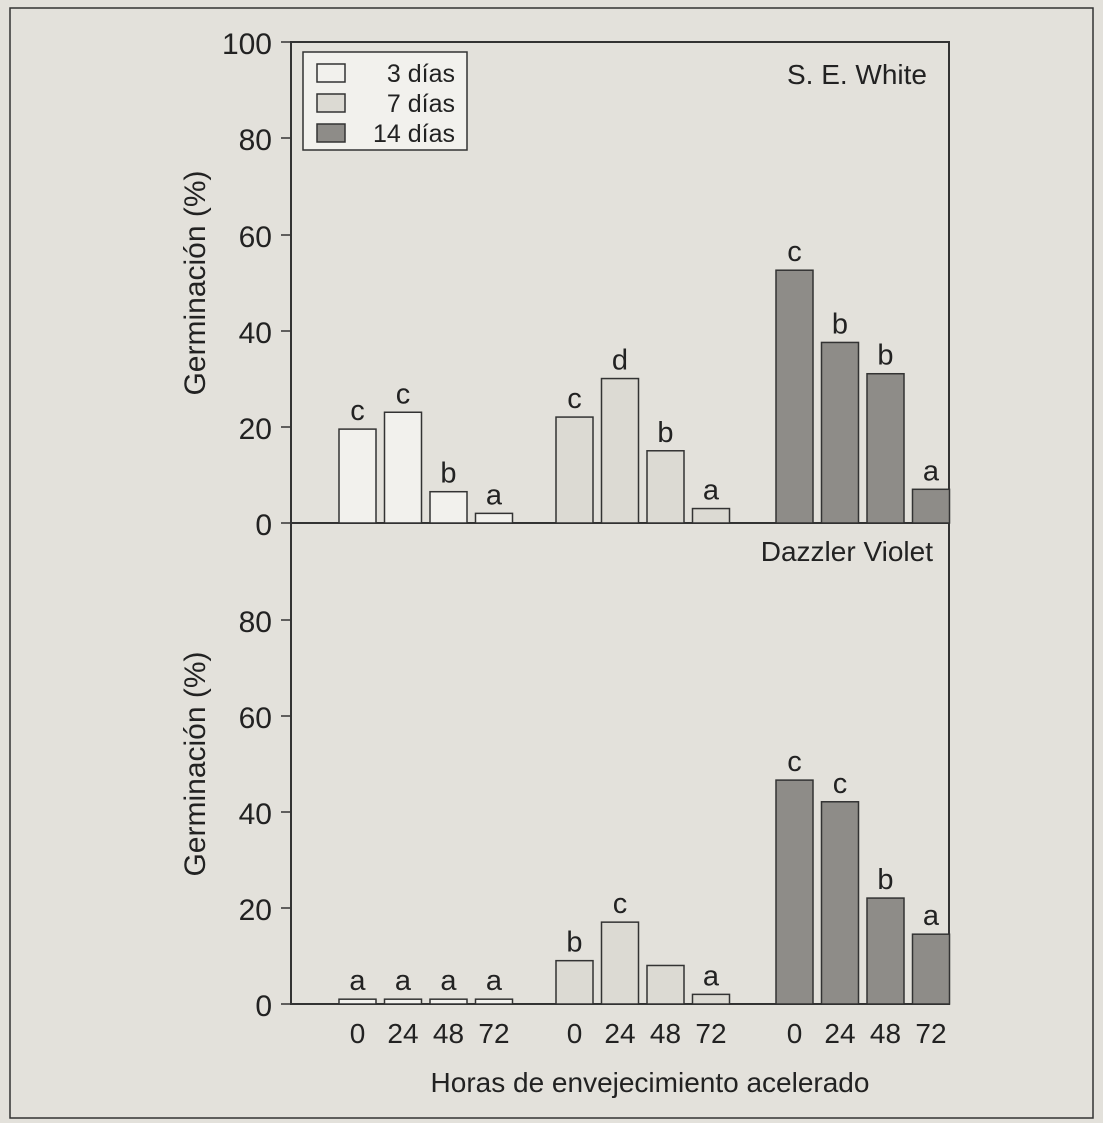 The image size is (1103, 1123). I want to click on top-bar-3dias-72h, so click(494, 518).